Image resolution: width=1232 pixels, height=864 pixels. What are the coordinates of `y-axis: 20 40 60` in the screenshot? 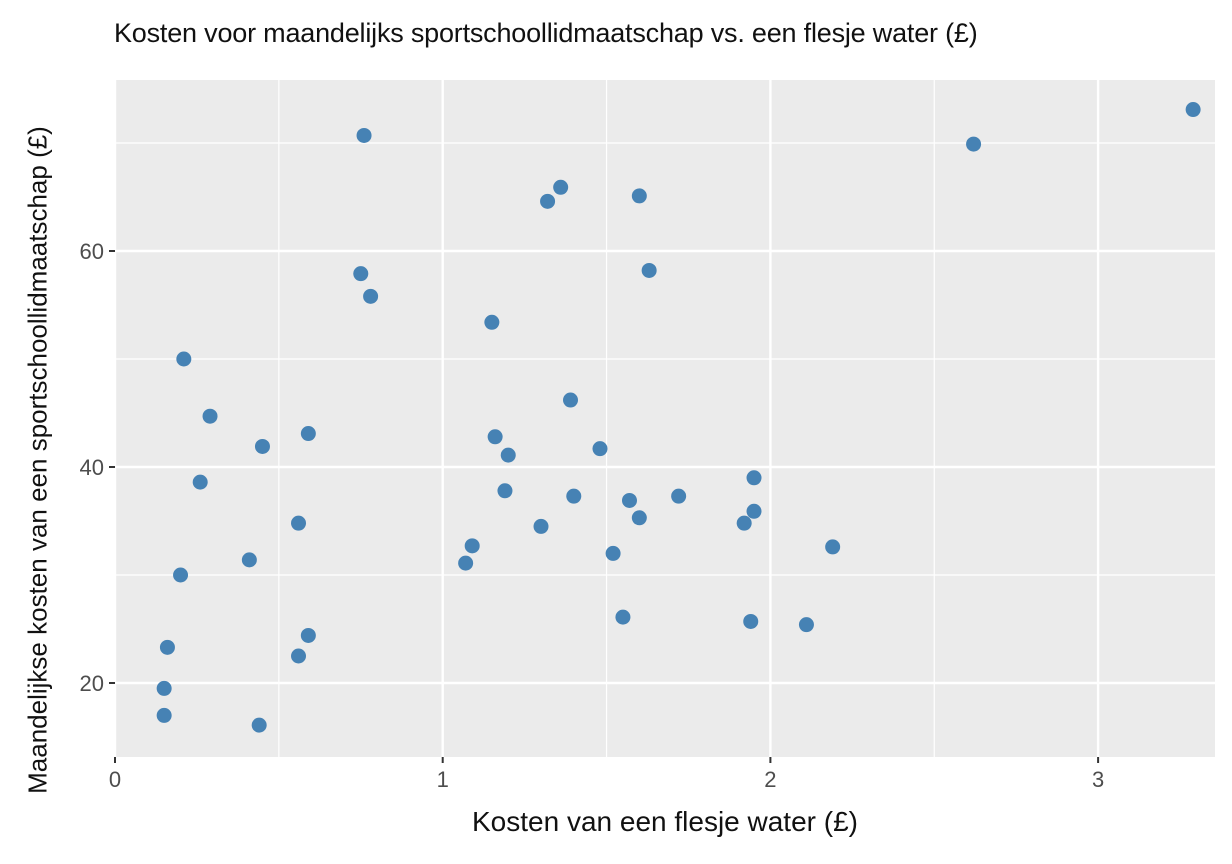 It's located at (97, 467).